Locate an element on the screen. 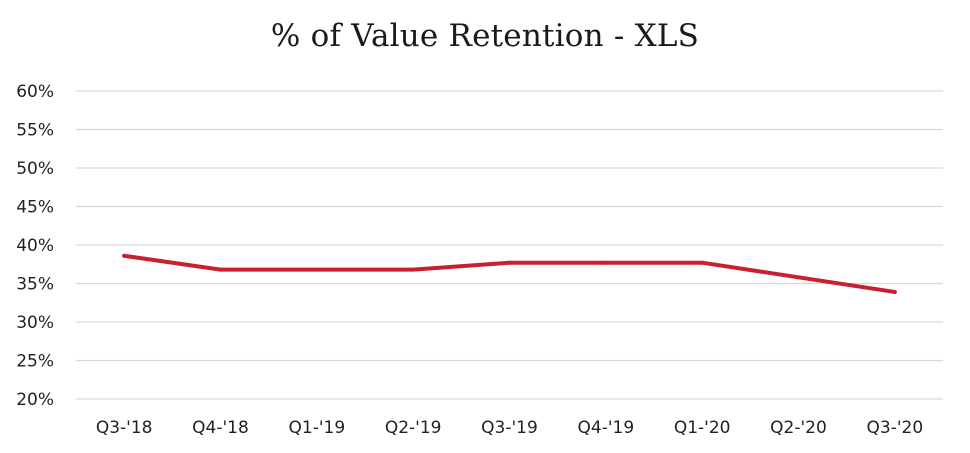 The image size is (970, 453). x-tick-label: Q4-'18 is located at coordinates (220, 428).